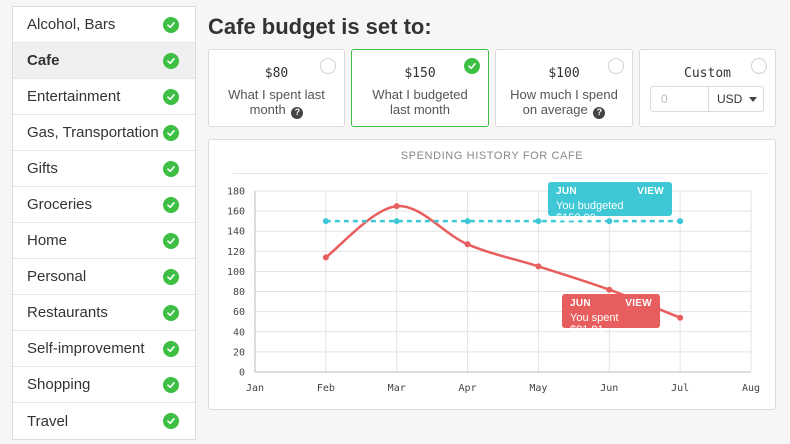 The image size is (790, 444). Describe the element at coordinates (47, 240) in the screenshot. I see `sidebar-item-label: Home` at that location.